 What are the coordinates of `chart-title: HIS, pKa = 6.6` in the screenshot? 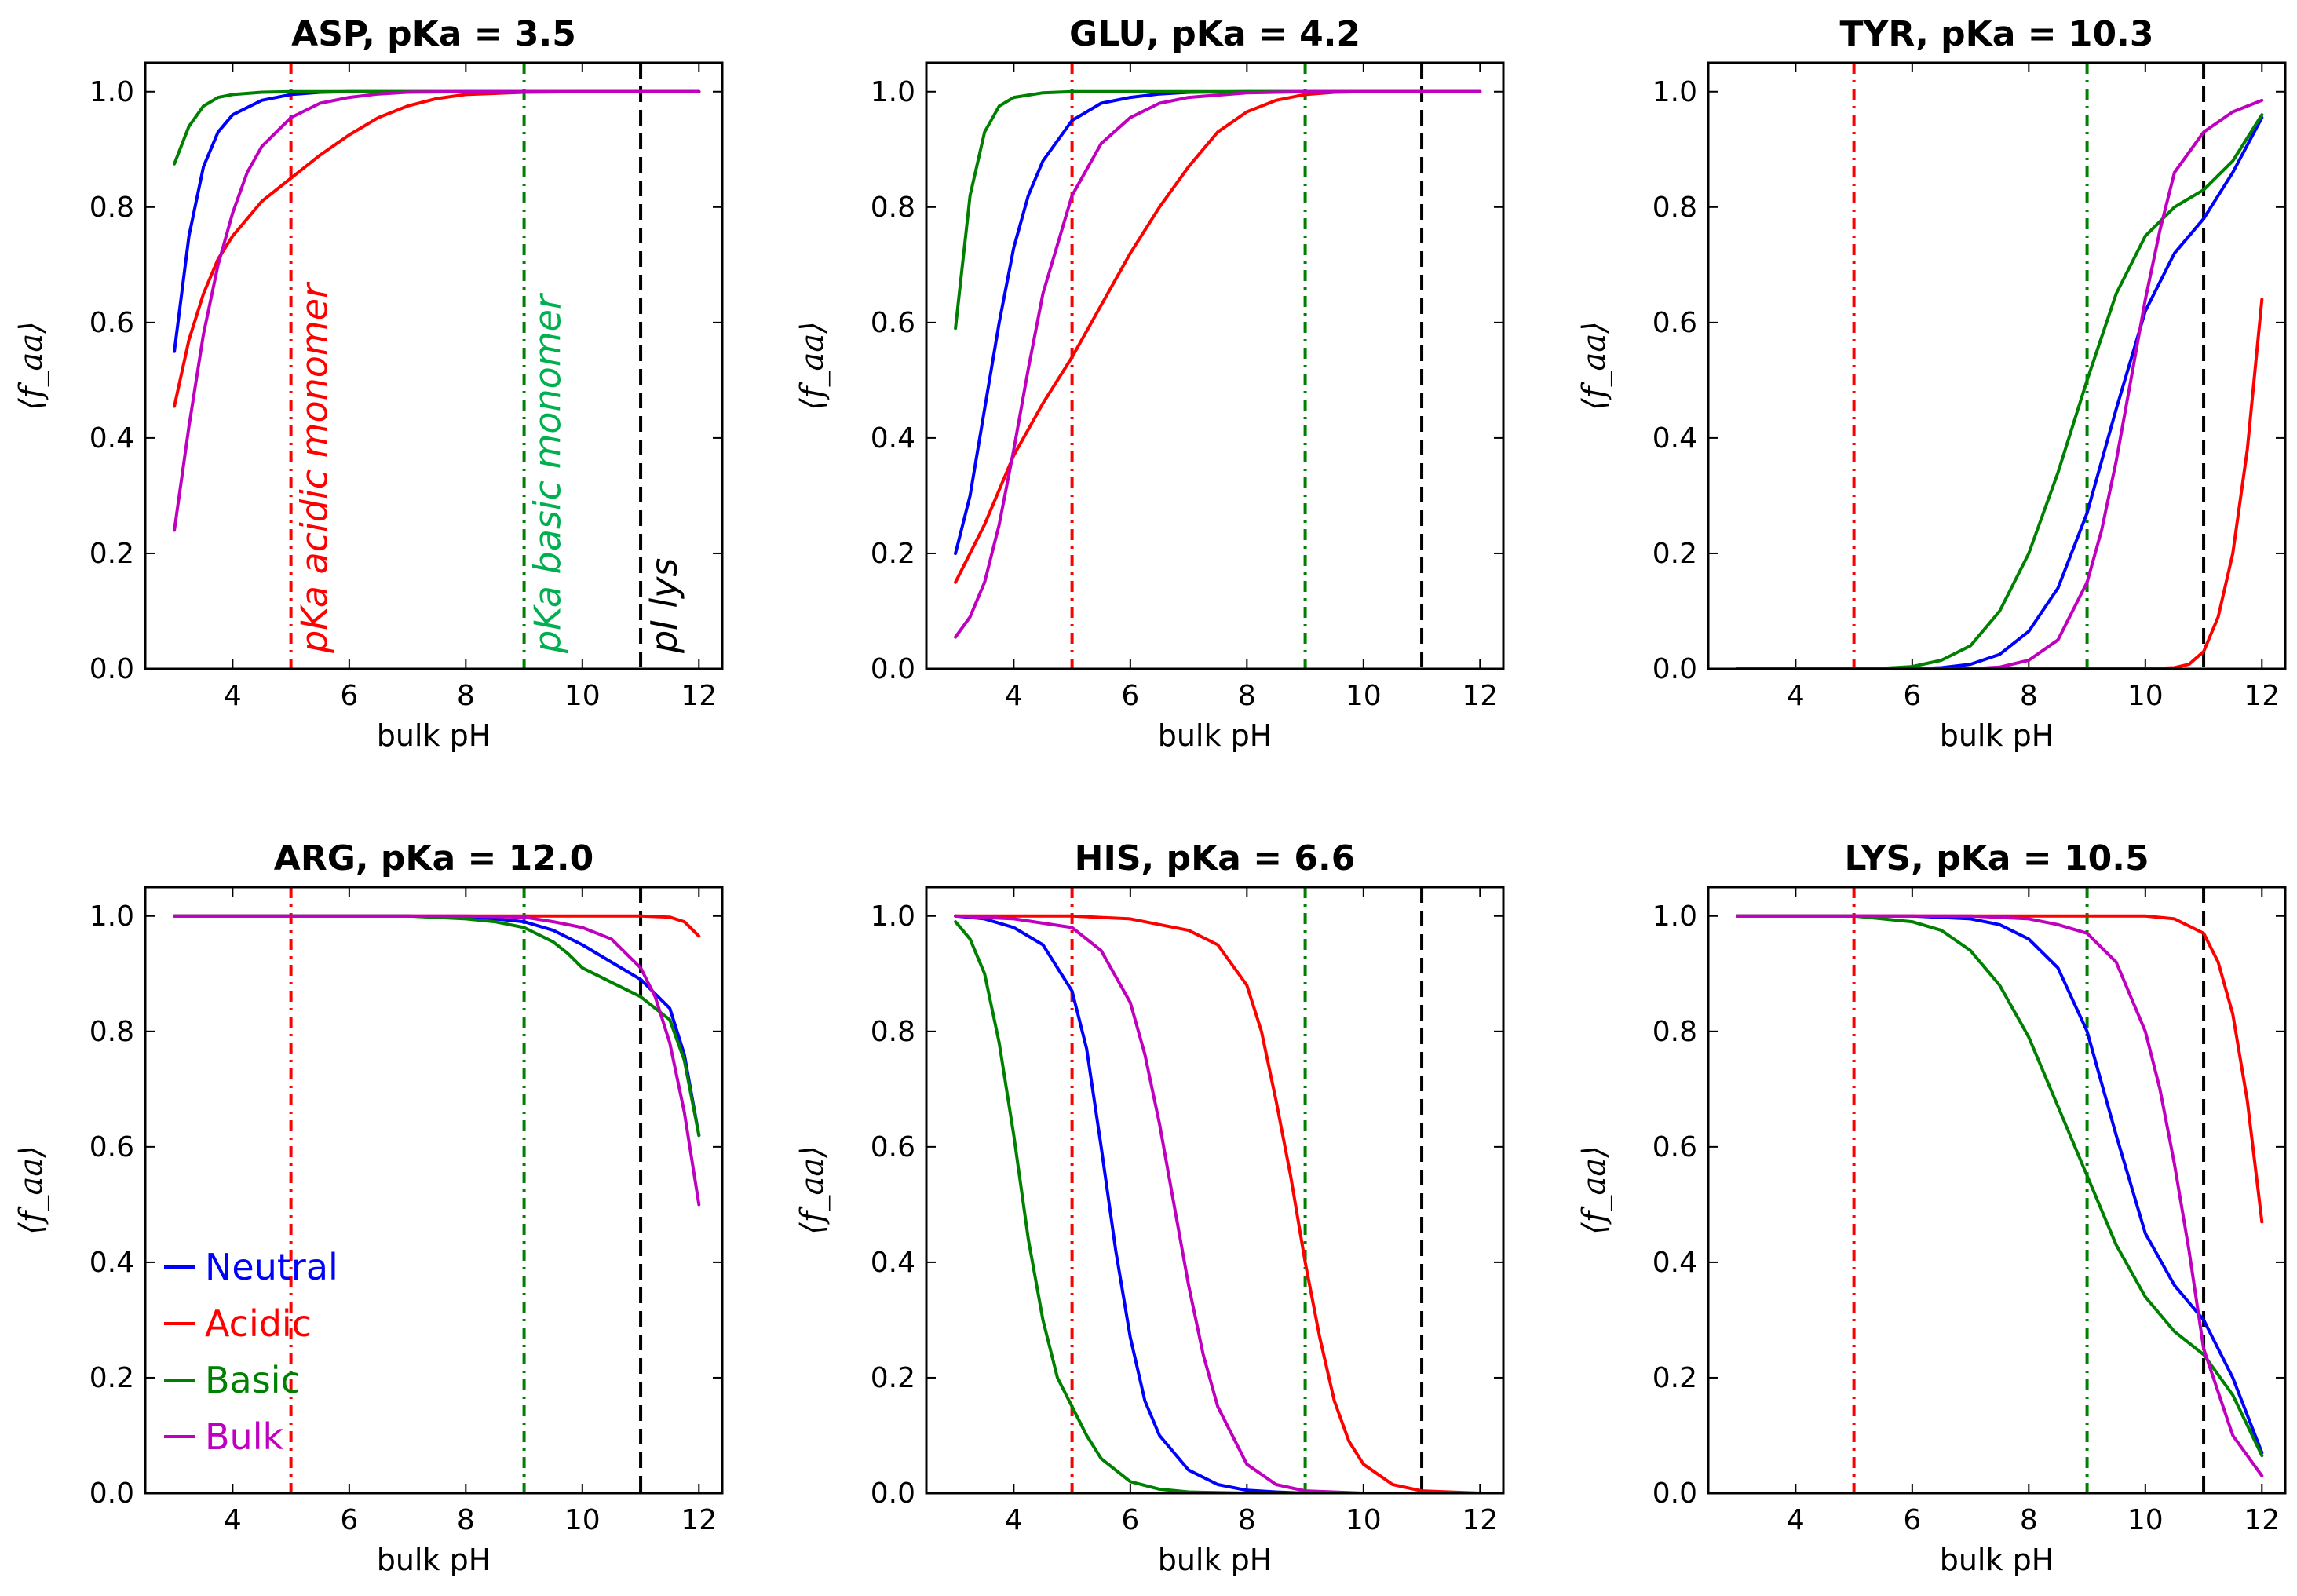 It's located at (1215, 858).